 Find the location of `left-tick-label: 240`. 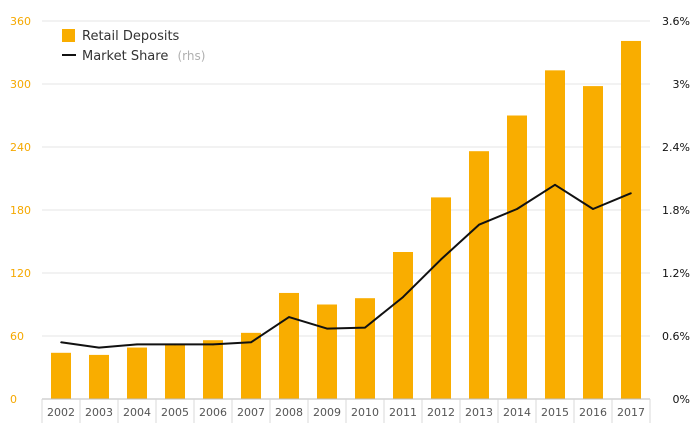

left-tick-label: 240 is located at coordinates (20, 147).